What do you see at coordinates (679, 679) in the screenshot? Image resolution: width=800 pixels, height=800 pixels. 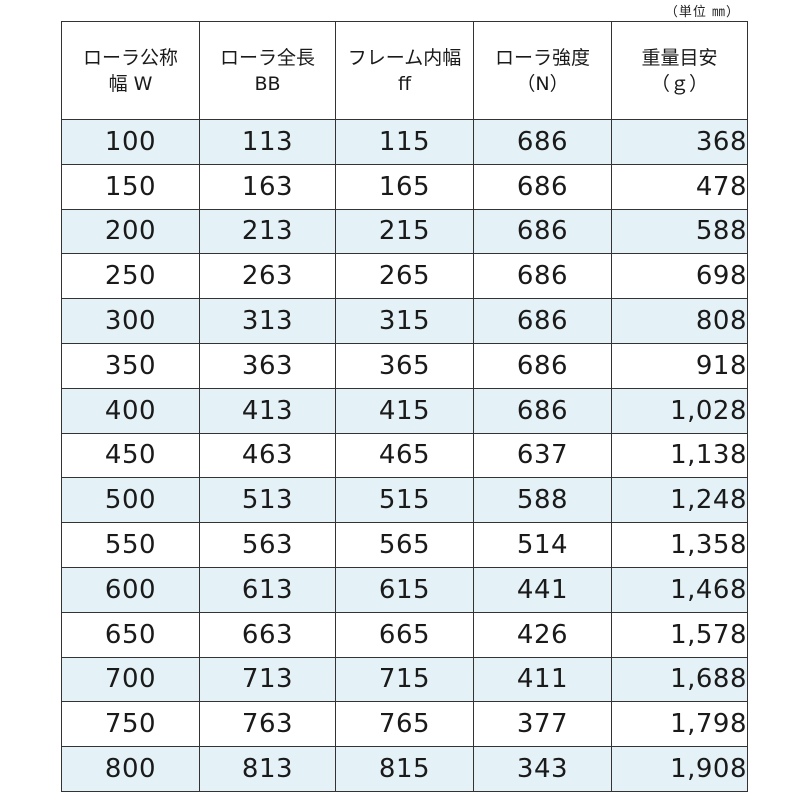 I see `weight-cell: 1,688` at bounding box center [679, 679].